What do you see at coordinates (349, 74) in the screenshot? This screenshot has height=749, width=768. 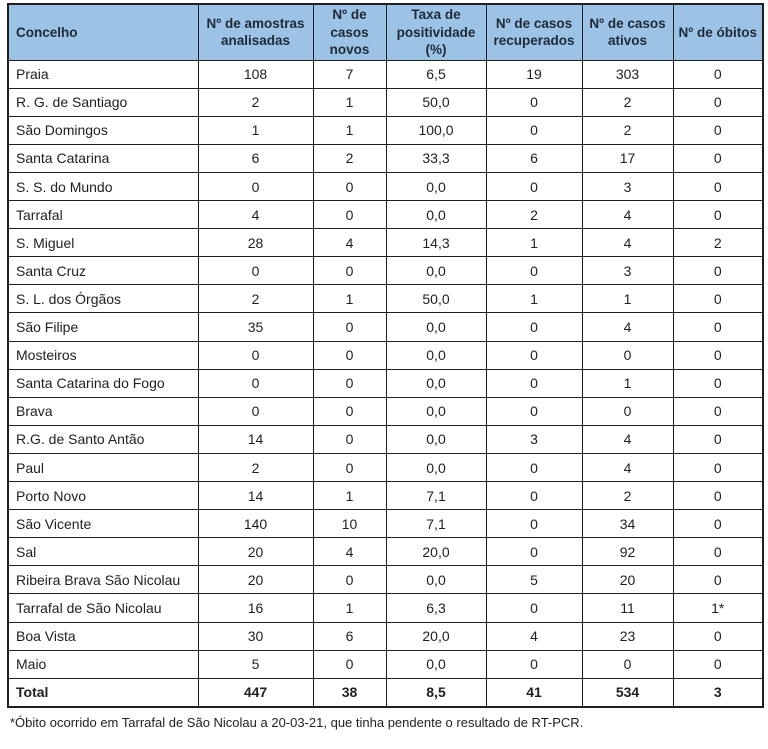 I see `cell-novos: 7` at bounding box center [349, 74].